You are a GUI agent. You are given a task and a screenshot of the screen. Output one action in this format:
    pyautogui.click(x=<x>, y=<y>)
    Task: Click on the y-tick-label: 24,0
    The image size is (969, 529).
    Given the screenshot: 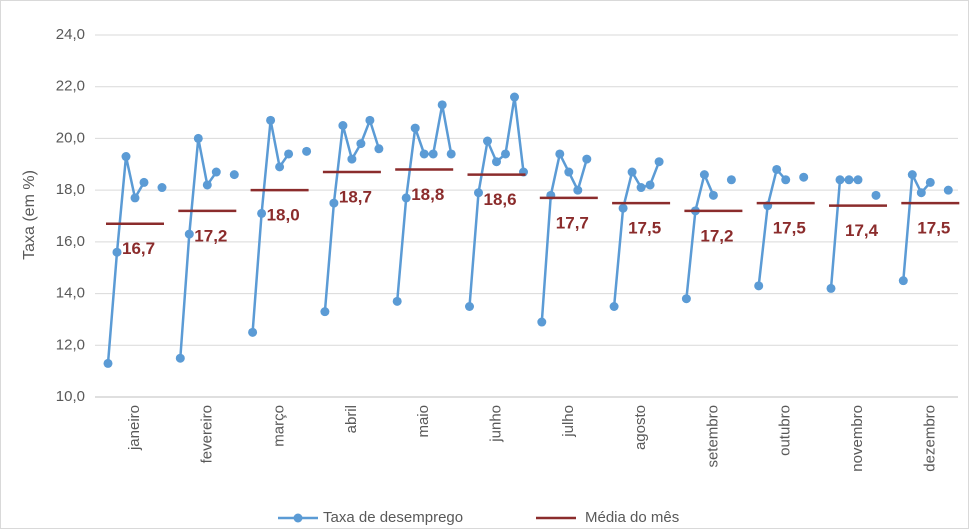 What is the action you would take?
    pyautogui.click(x=70, y=34)
    